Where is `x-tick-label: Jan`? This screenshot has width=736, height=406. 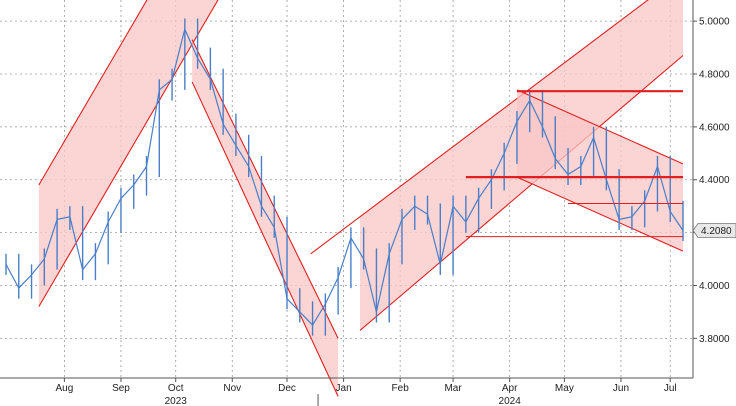 x-tick-label: Jan is located at coordinates (344, 388).